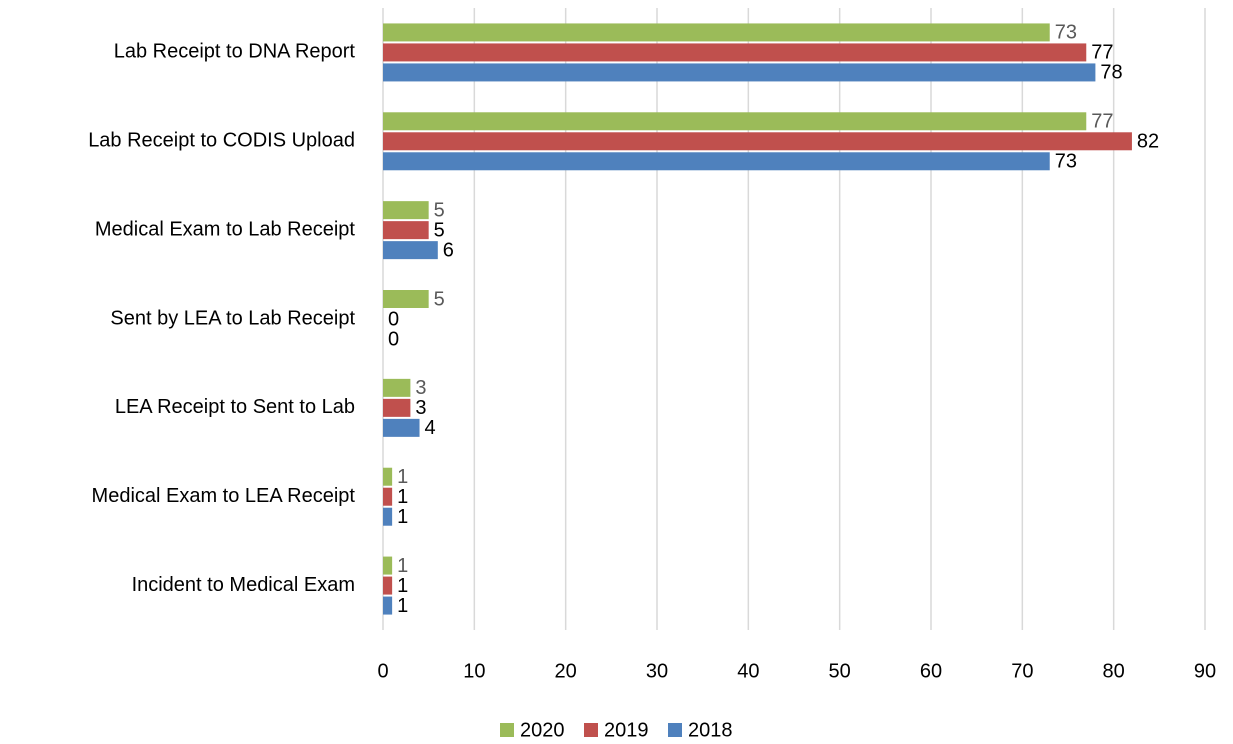  Describe the element at coordinates (221, 141) in the screenshot. I see `y-tick-label: Lab Receipt to CODIS Upload` at that location.